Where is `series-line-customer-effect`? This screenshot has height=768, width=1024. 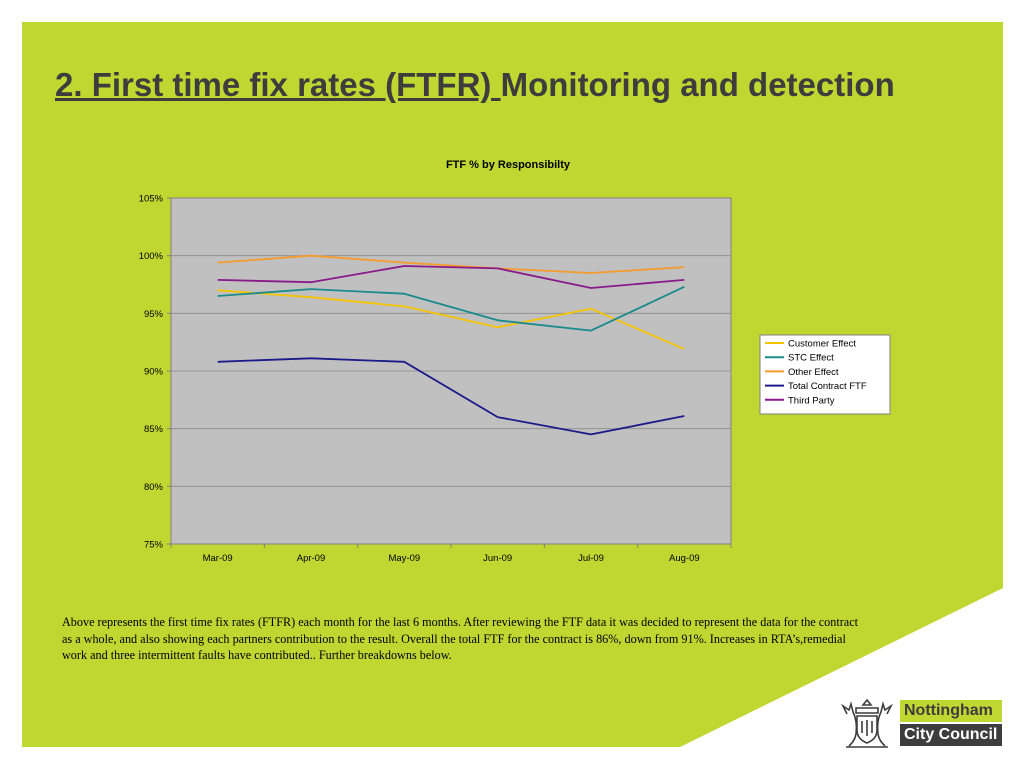 series-line-customer-effect is located at coordinates (451, 319).